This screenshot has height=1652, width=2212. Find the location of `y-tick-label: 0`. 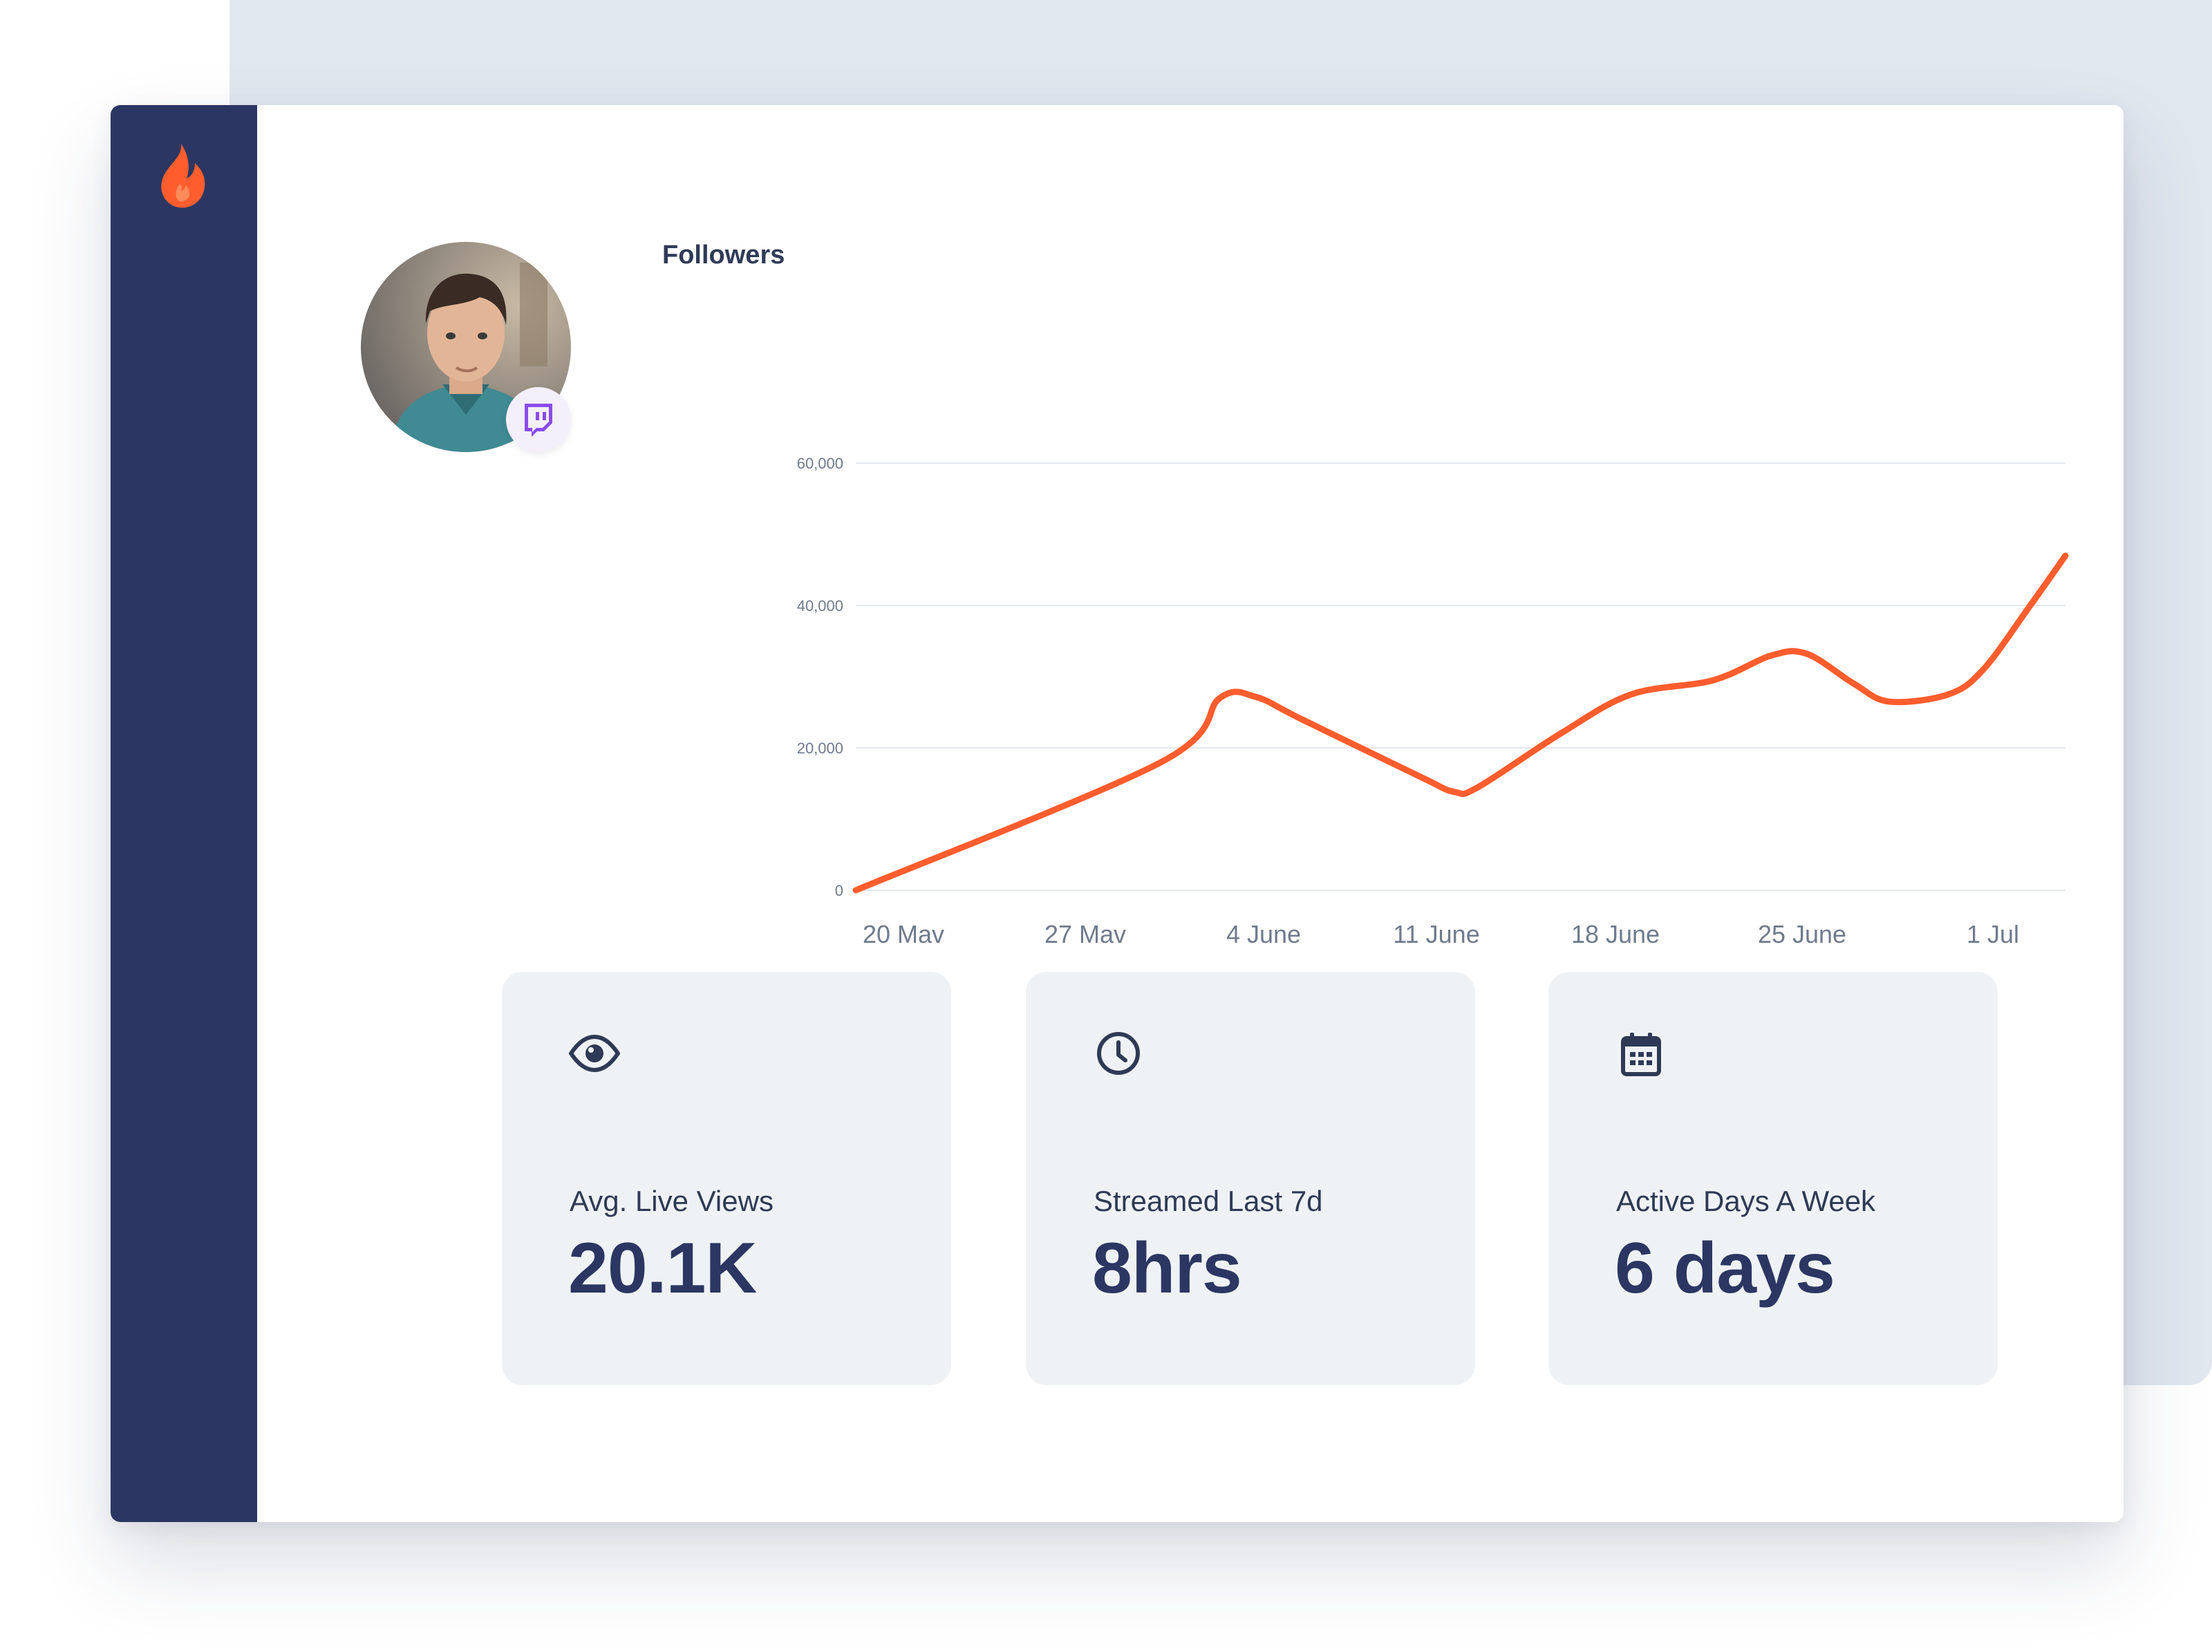

y-tick-label: 0 is located at coordinates (839, 890).